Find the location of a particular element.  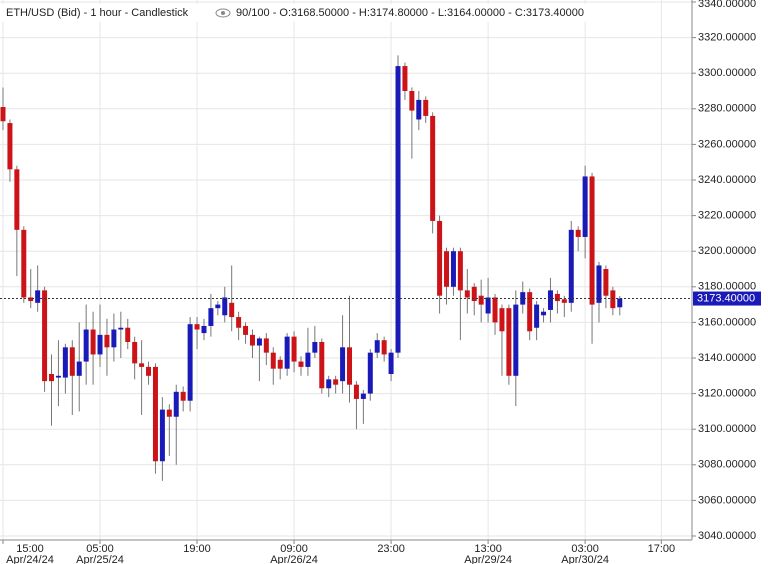

last-price-box is located at coordinates (727, 298).